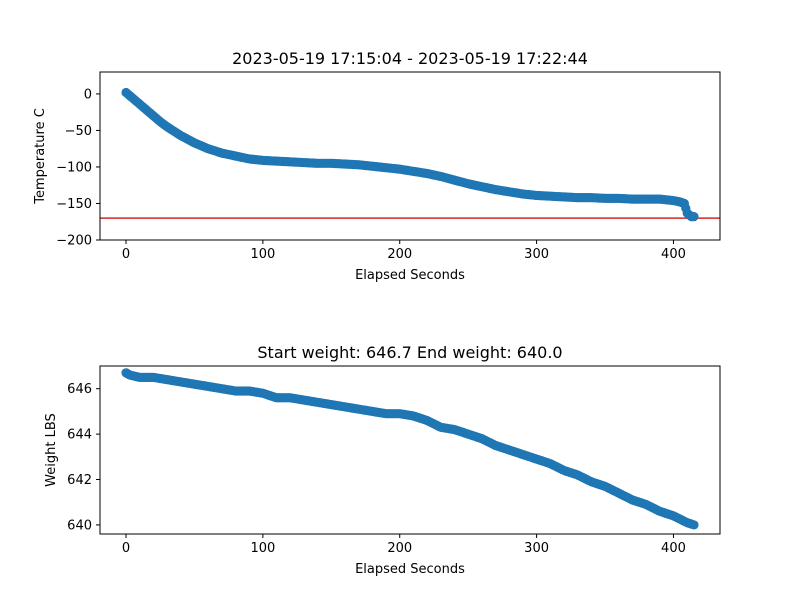  What do you see at coordinates (79, 525) in the screenshot?
I see `y-tick-label: 640` at bounding box center [79, 525].